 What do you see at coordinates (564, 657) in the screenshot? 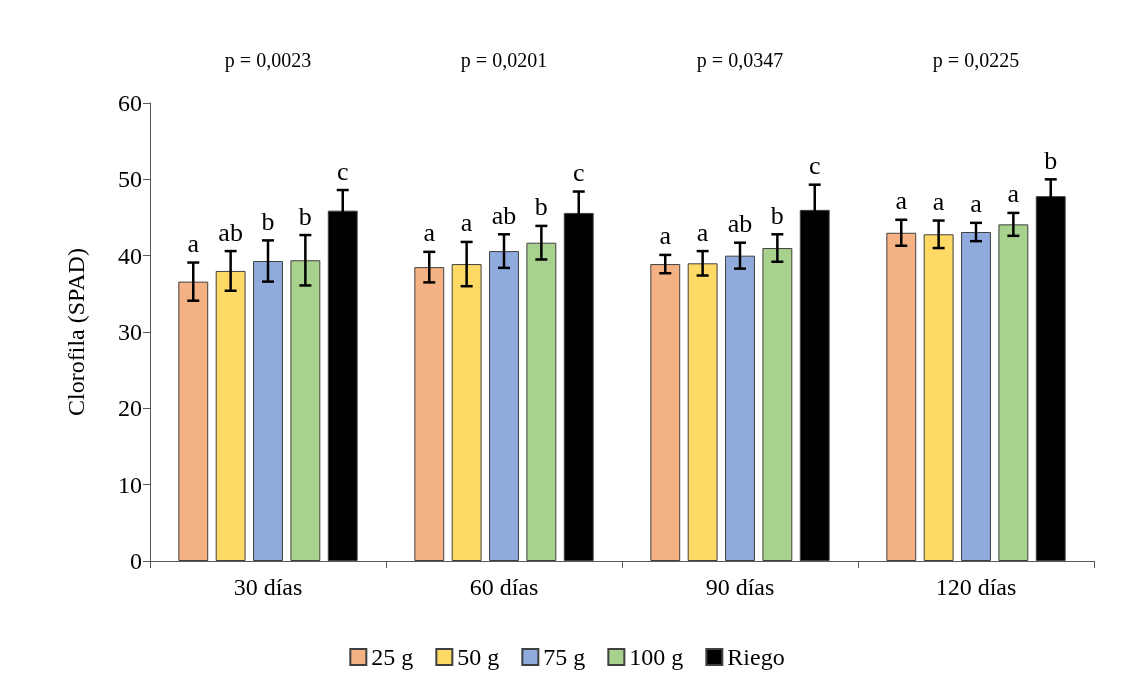
I see `legend-label: 75 g` at bounding box center [564, 657].